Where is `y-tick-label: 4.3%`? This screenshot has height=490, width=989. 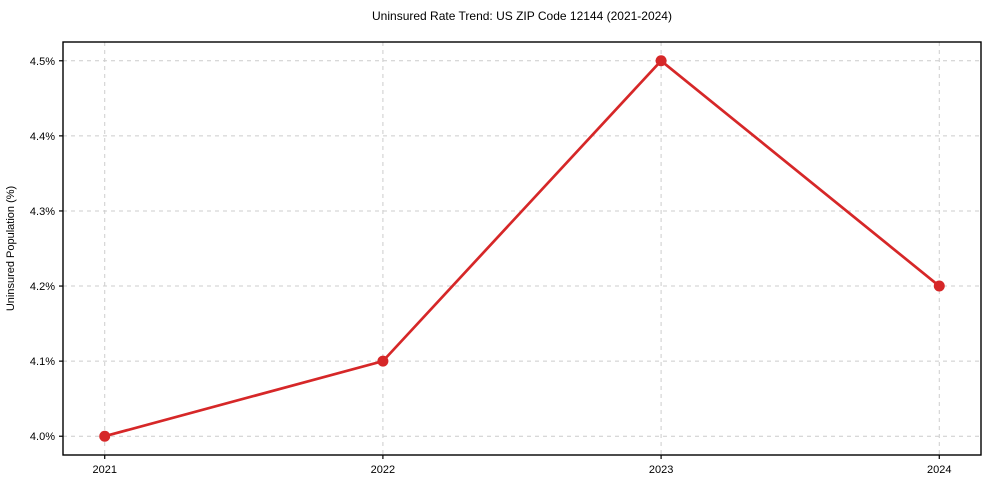 y-tick-label: 4.3% is located at coordinates (42, 212).